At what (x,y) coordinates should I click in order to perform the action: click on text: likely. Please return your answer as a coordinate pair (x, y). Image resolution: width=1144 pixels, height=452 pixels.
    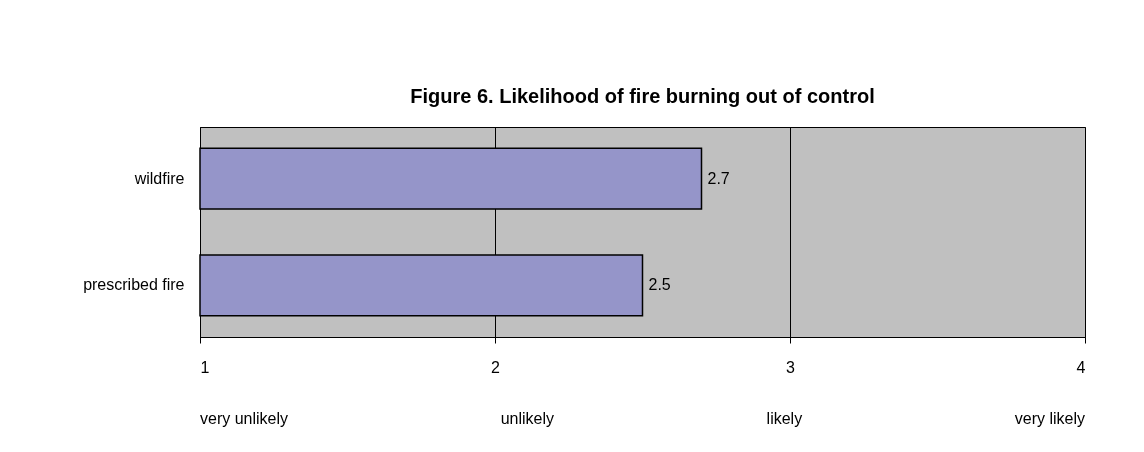
    Looking at the image, I should click on (784, 419).